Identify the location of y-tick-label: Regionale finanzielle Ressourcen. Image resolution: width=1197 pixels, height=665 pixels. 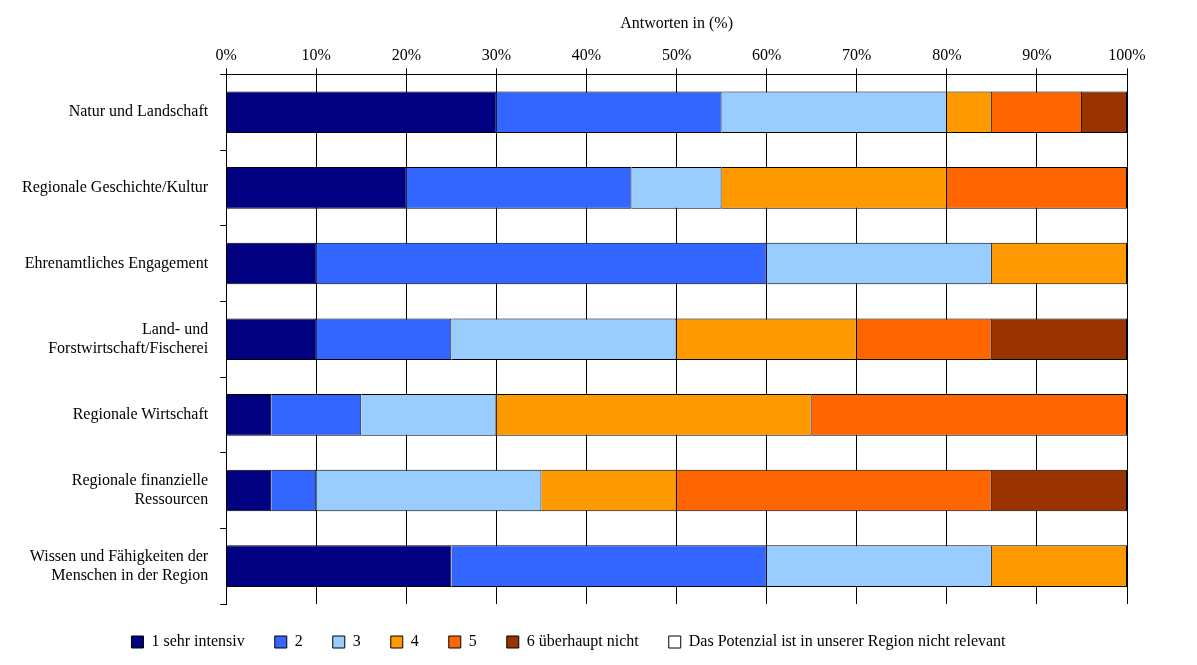
(140, 489).